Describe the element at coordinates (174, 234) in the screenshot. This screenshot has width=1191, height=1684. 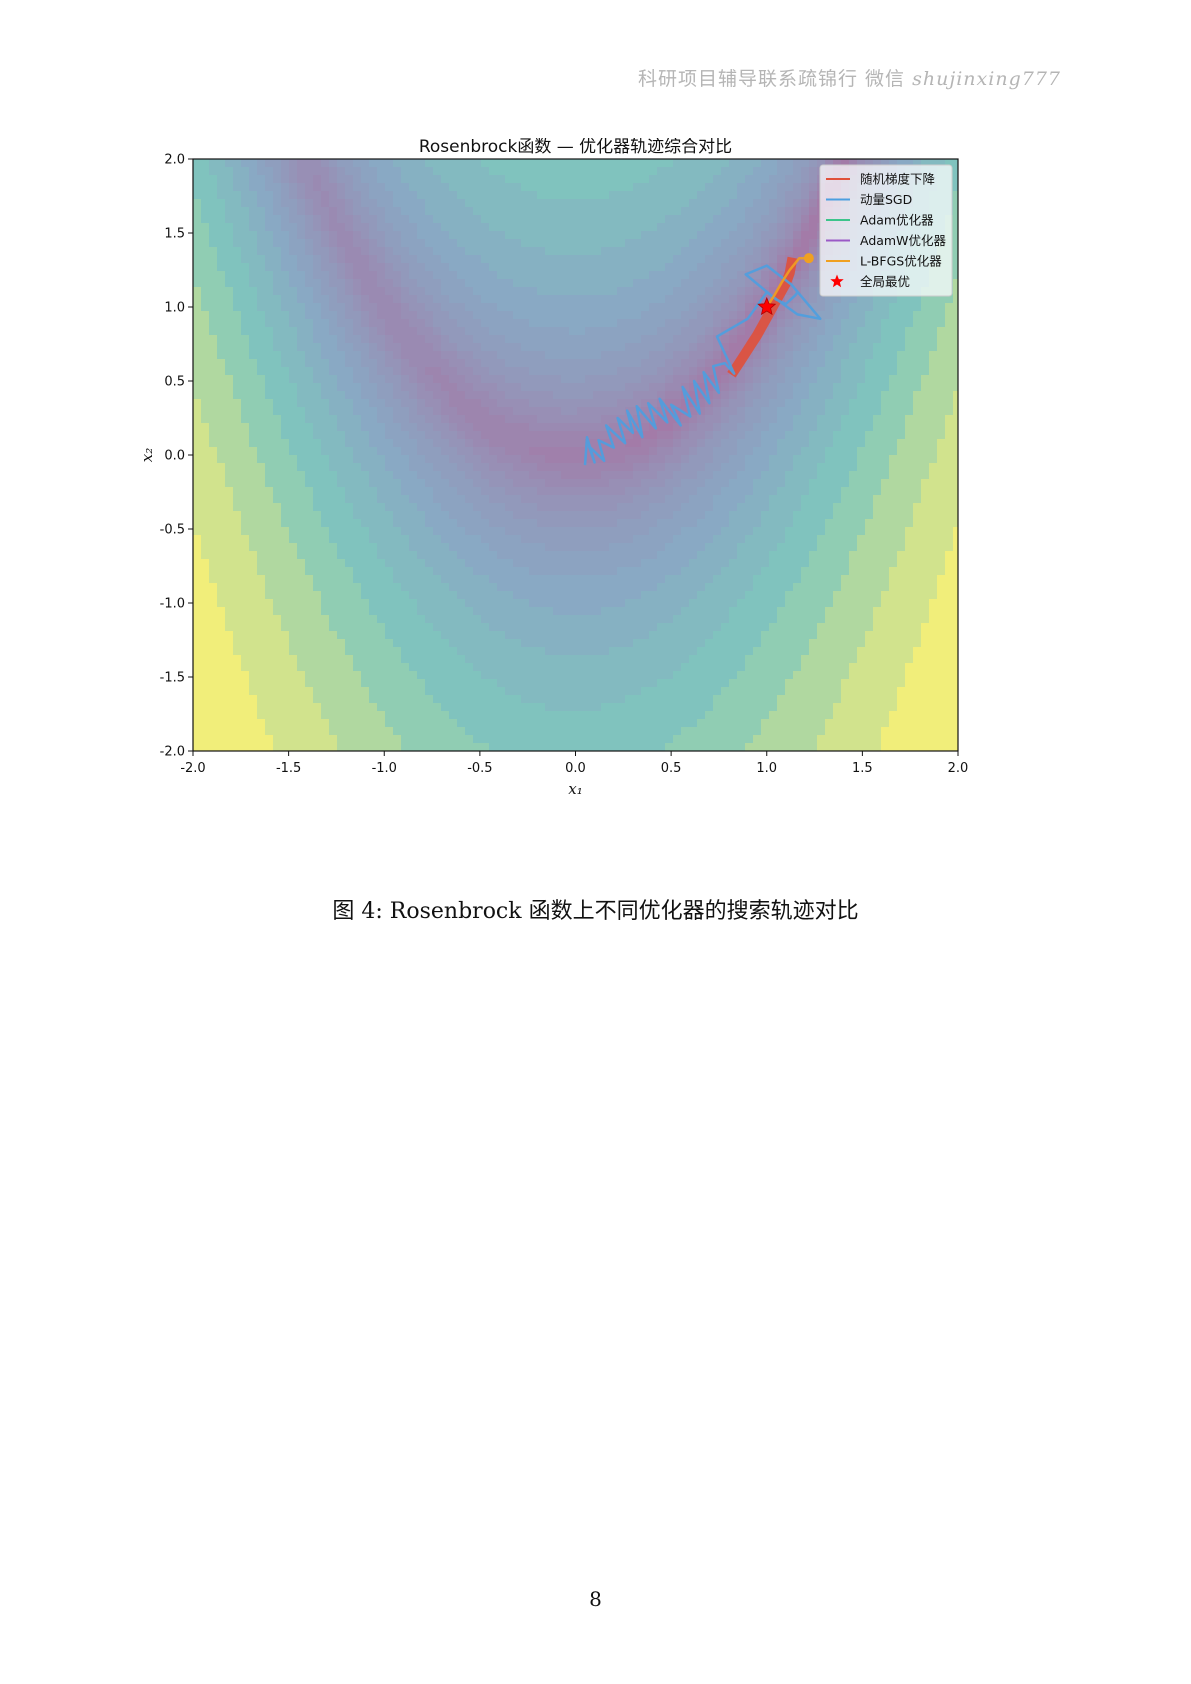
I see `y-tick-label: 1.5` at that location.